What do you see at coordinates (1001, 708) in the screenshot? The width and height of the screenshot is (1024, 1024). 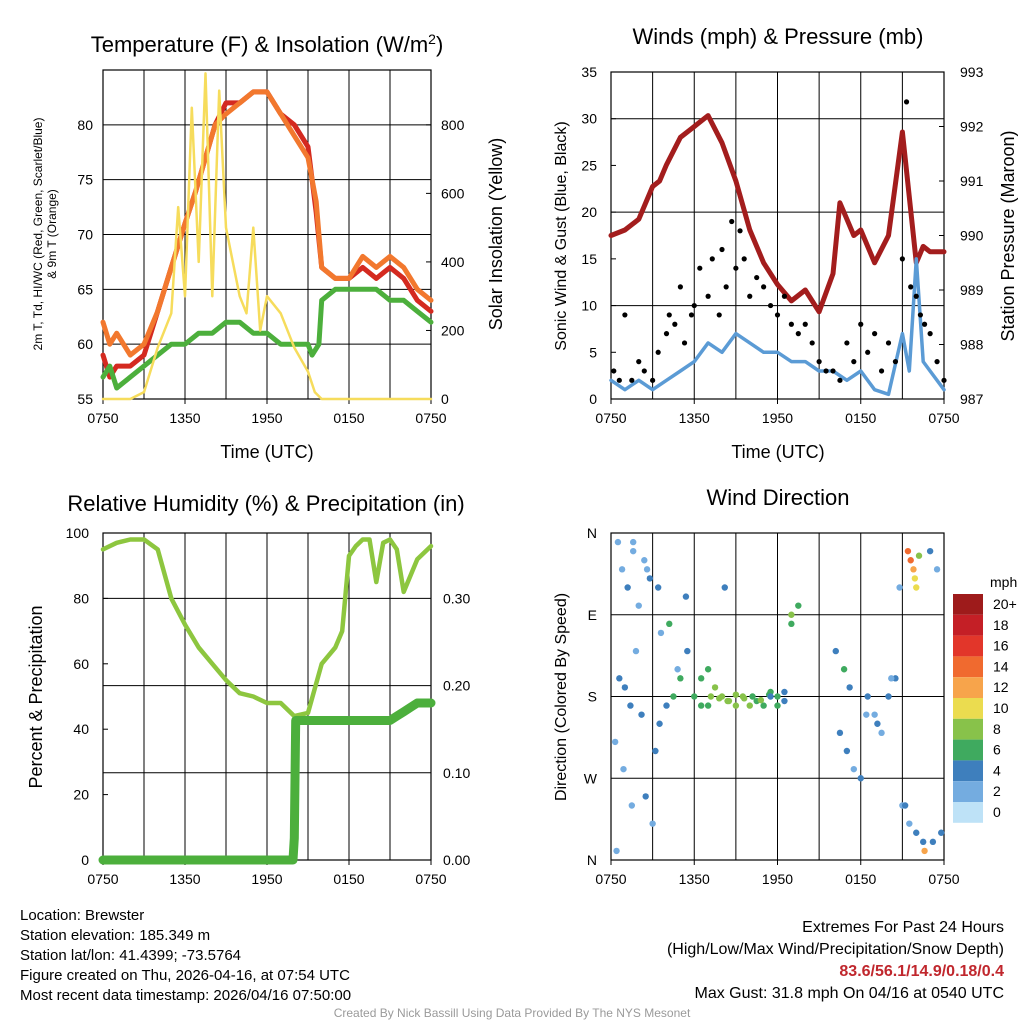 I see `legend-label: 10` at bounding box center [1001, 708].